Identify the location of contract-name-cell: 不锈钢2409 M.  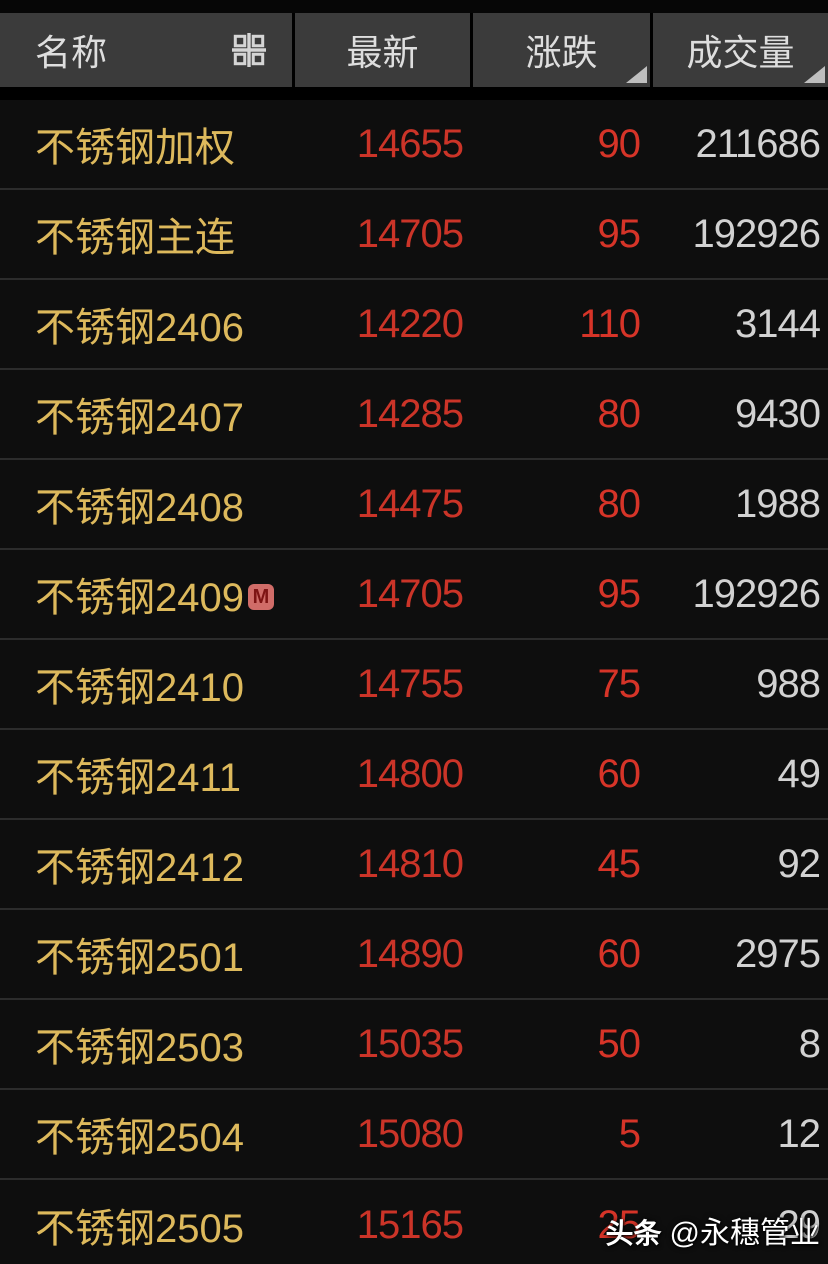
(165, 594).